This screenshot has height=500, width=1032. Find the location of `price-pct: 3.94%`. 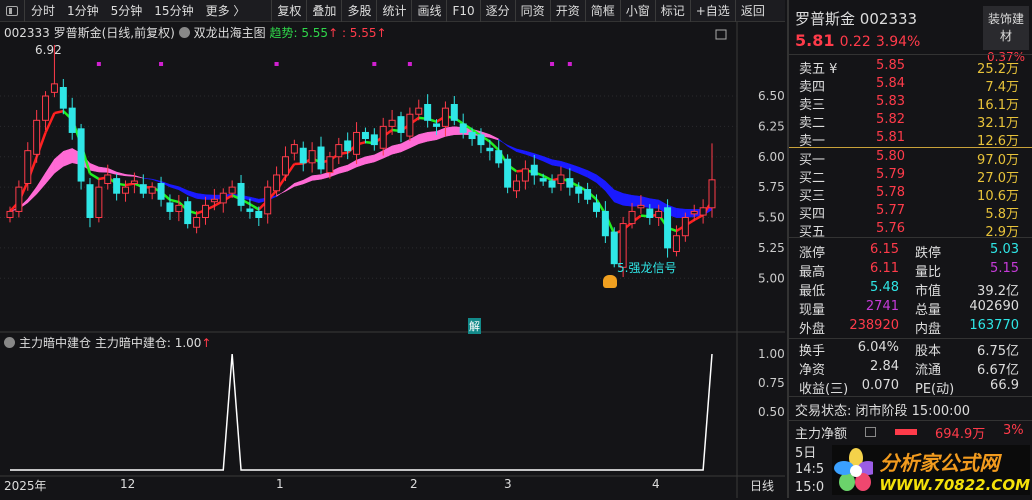

price-pct: 3.94% is located at coordinates (898, 42).